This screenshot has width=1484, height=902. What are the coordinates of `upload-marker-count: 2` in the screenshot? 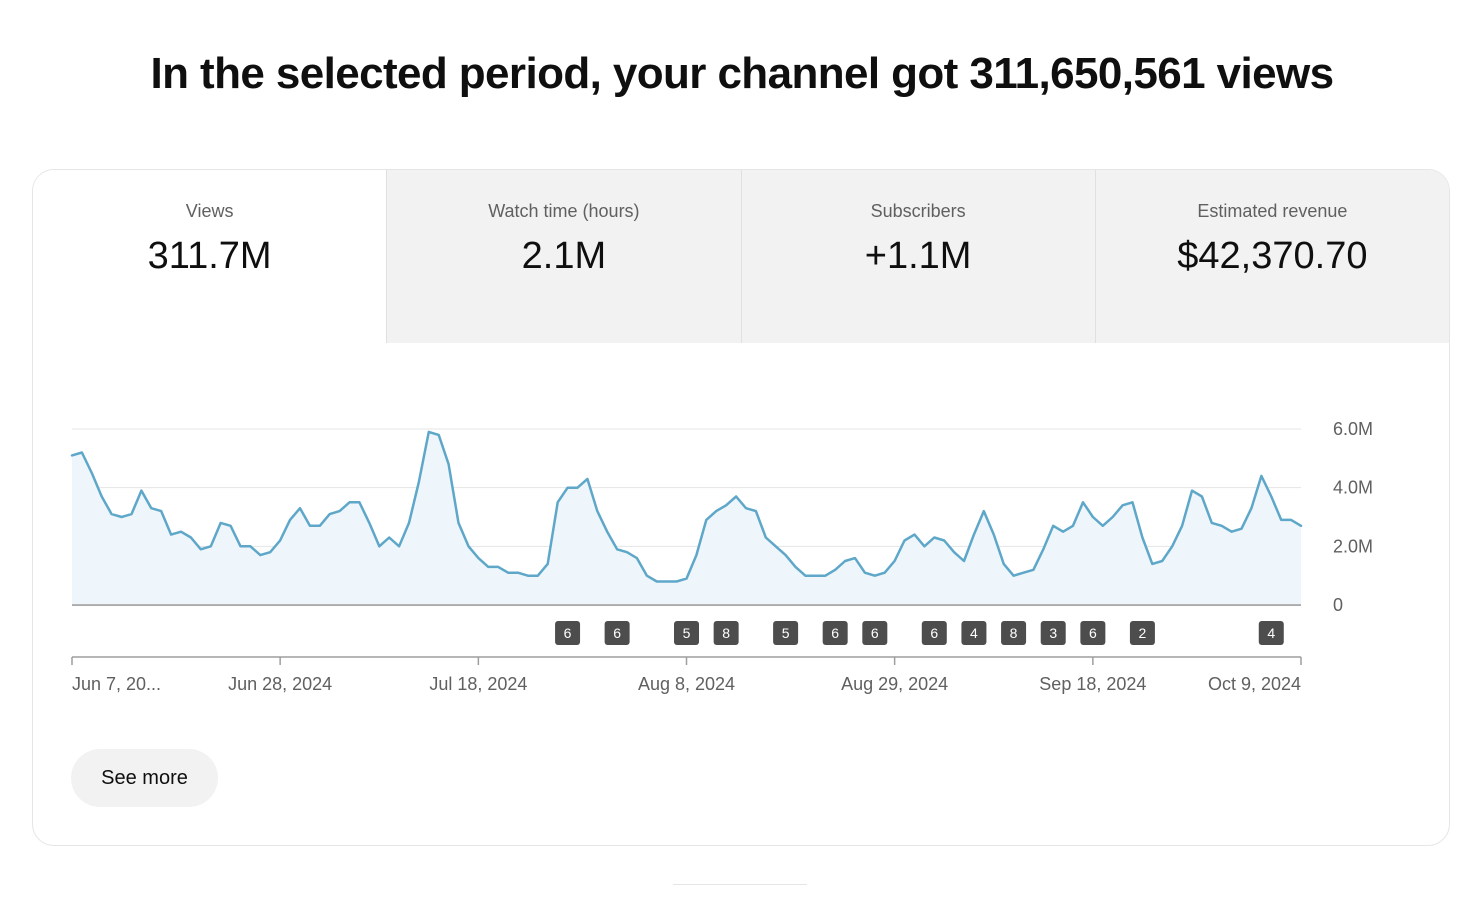 It's located at (1143, 633).